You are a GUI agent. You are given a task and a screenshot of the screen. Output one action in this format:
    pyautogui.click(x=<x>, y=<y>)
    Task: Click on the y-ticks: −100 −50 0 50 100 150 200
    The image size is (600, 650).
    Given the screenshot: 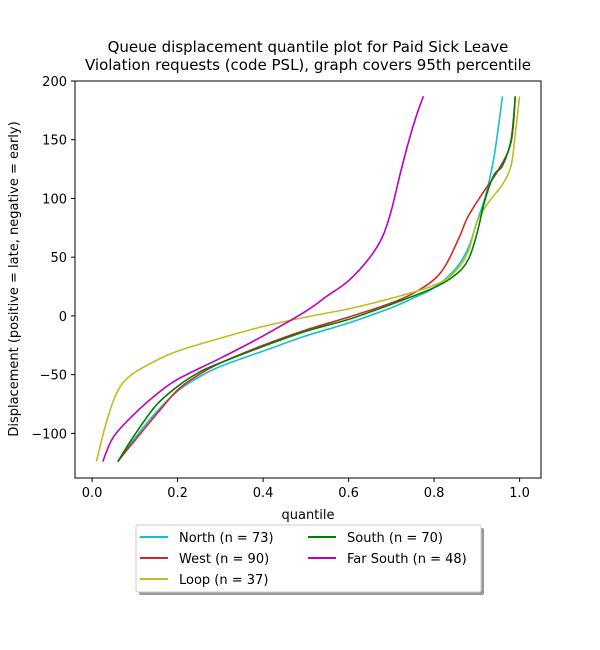 What is the action you would take?
    pyautogui.click(x=53, y=258)
    